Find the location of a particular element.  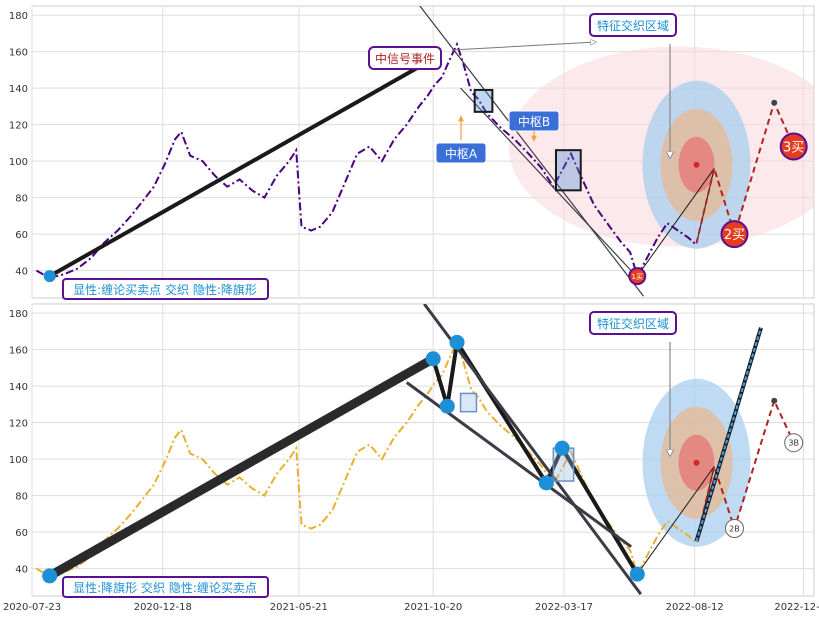

buy-point-label: 2买 is located at coordinates (734, 235).